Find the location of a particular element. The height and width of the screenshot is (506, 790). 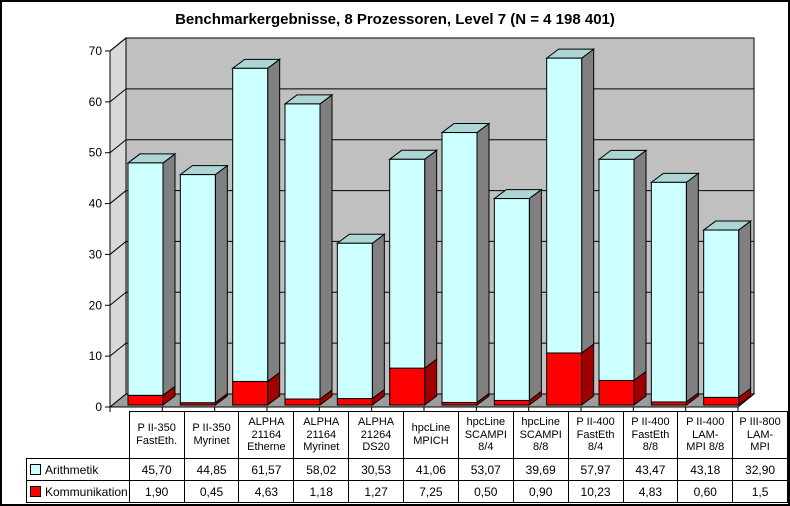

value-cell: 4,83 is located at coordinates (650, 491).